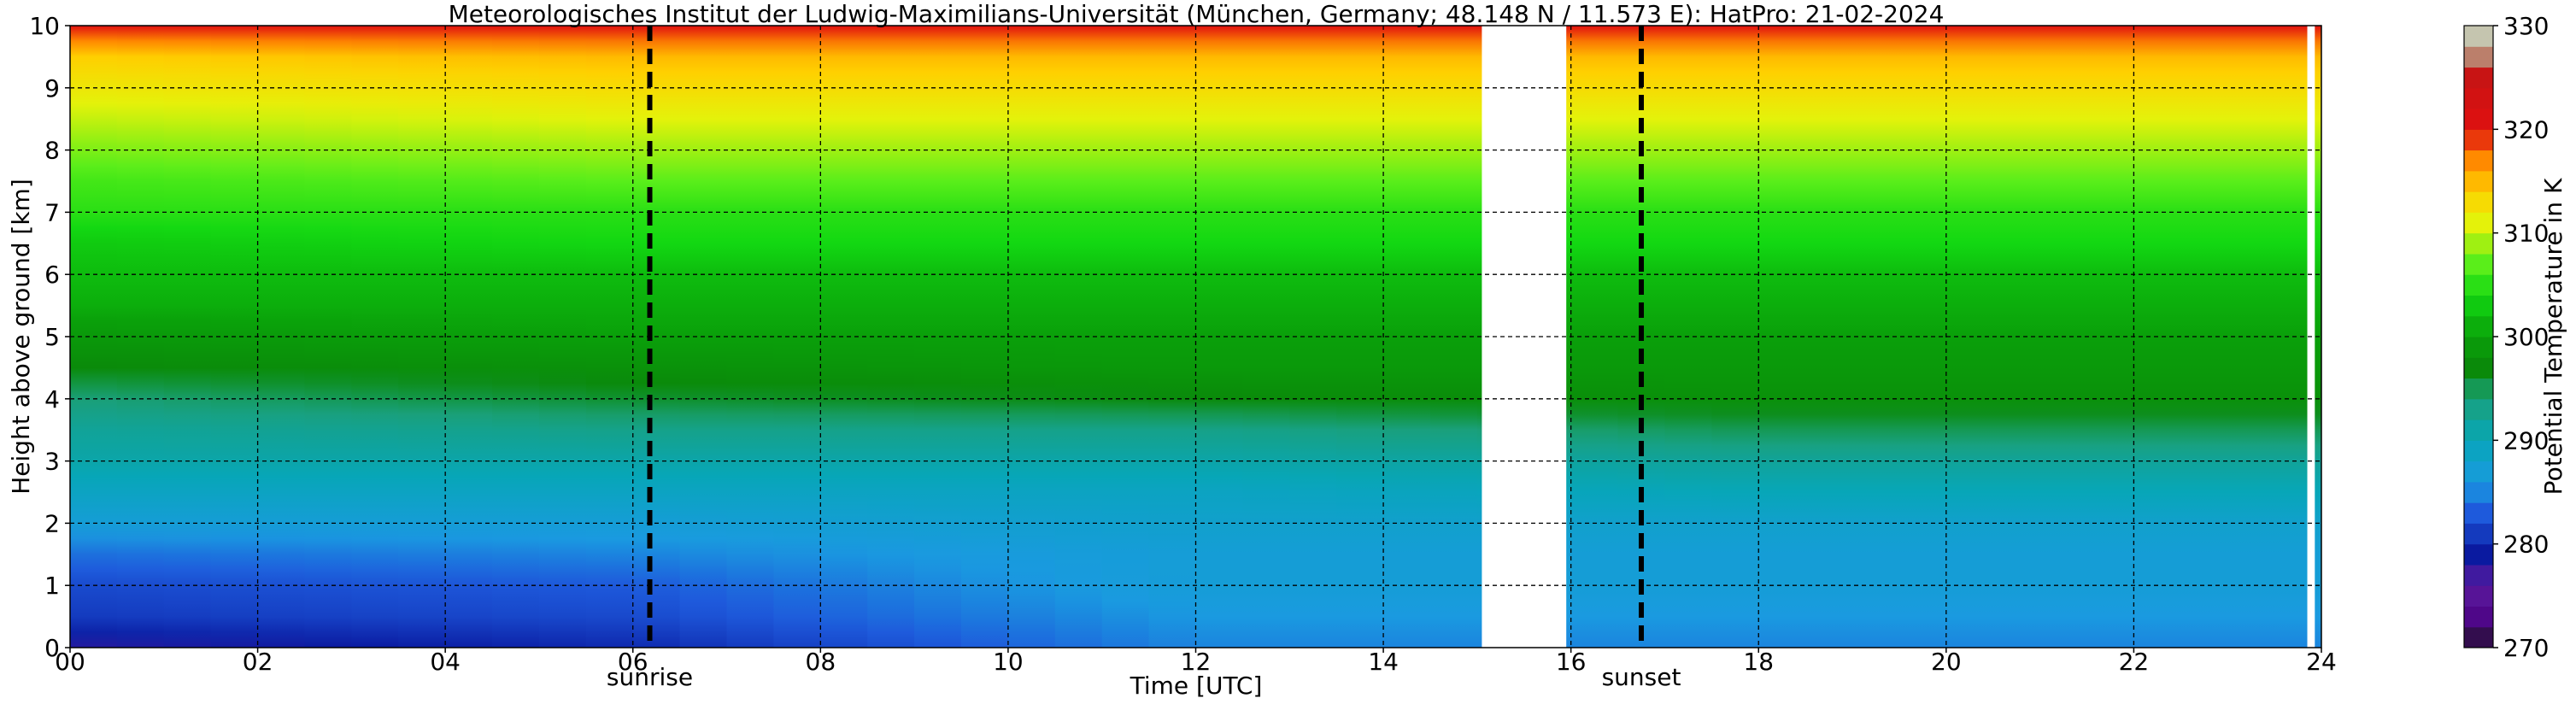  Describe the element at coordinates (52, 151) in the screenshot. I see `y-tick-label: 8` at that location.